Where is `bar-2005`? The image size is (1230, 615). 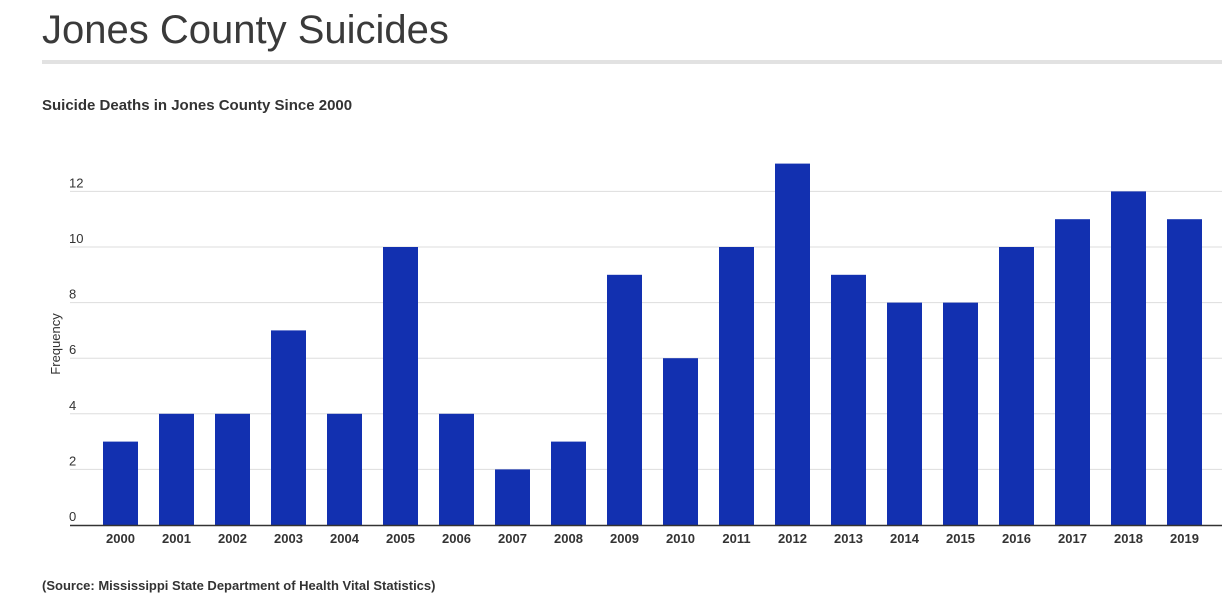
bar-2005 is located at coordinates (400, 386).